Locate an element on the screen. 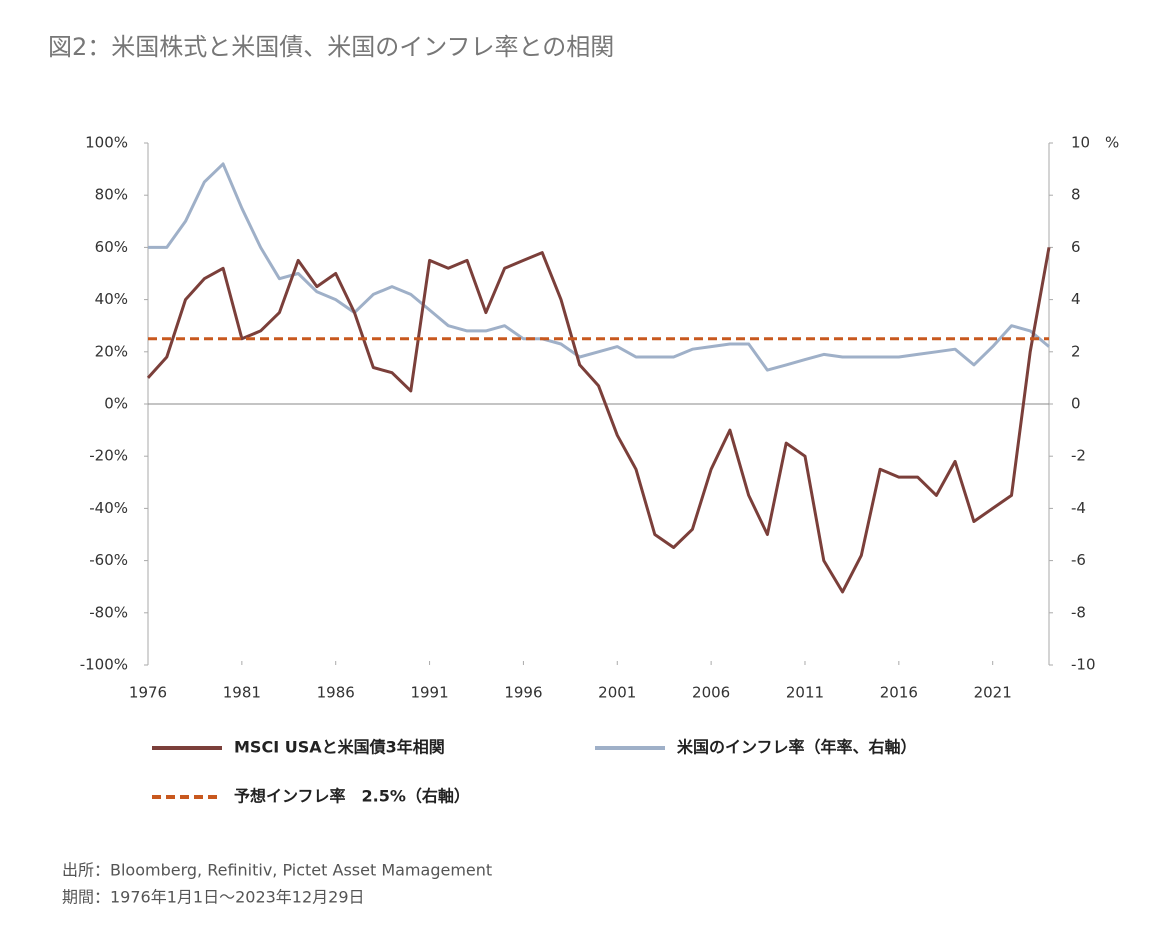 This screenshot has height=949, width=1158. x-tick-label: 1996 is located at coordinates (523, 693).